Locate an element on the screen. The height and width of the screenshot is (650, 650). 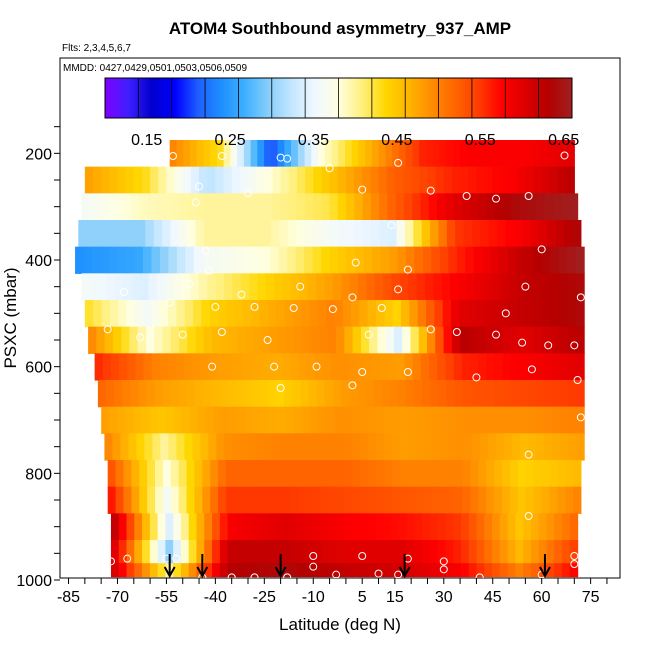
y-tick-label: 400 is located at coordinates (38, 261).